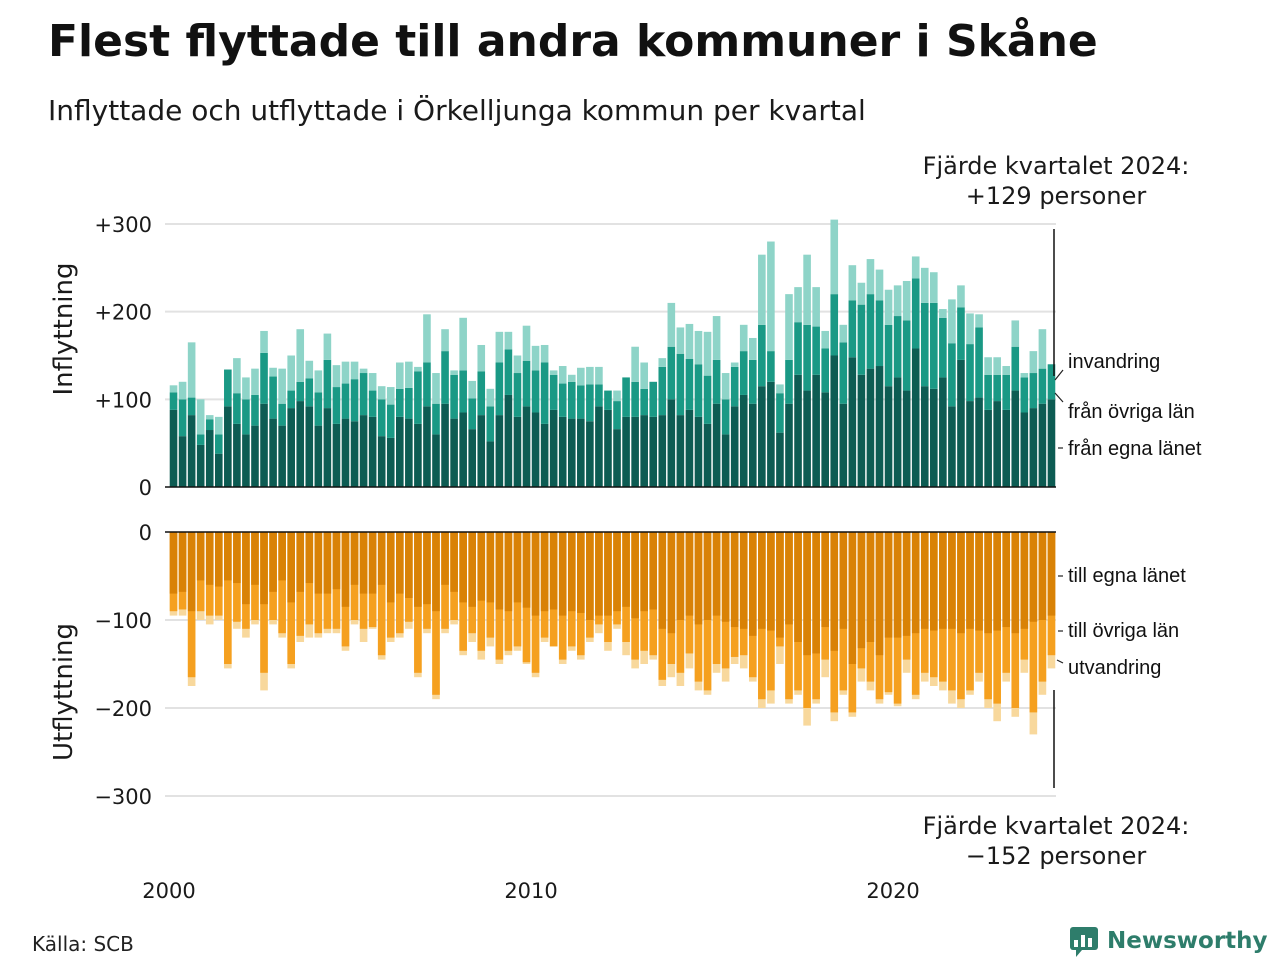 Image resolution: width=1280 pixels, height=960 pixels. What do you see at coordinates (892, 891) in the screenshot?
I see `x-tick-label: 2020` at bounding box center [892, 891].